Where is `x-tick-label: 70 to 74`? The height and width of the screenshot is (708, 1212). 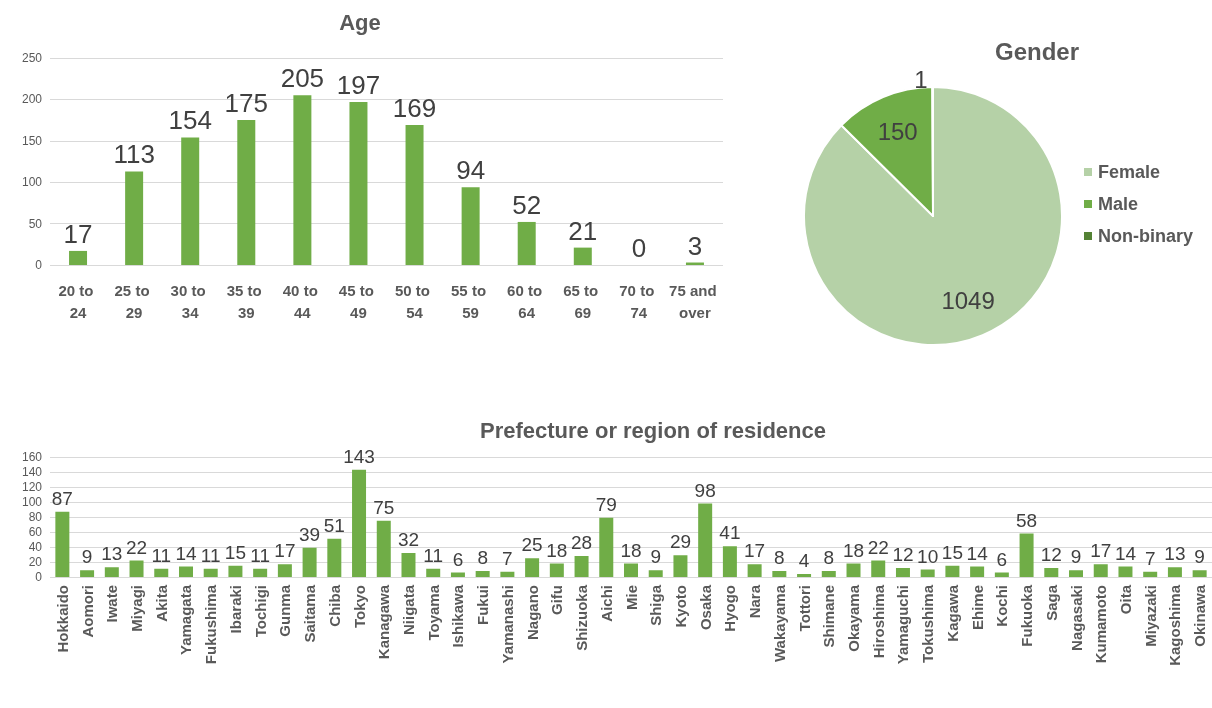 x-tick-label: 70 to 74 is located at coordinates (639, 301).